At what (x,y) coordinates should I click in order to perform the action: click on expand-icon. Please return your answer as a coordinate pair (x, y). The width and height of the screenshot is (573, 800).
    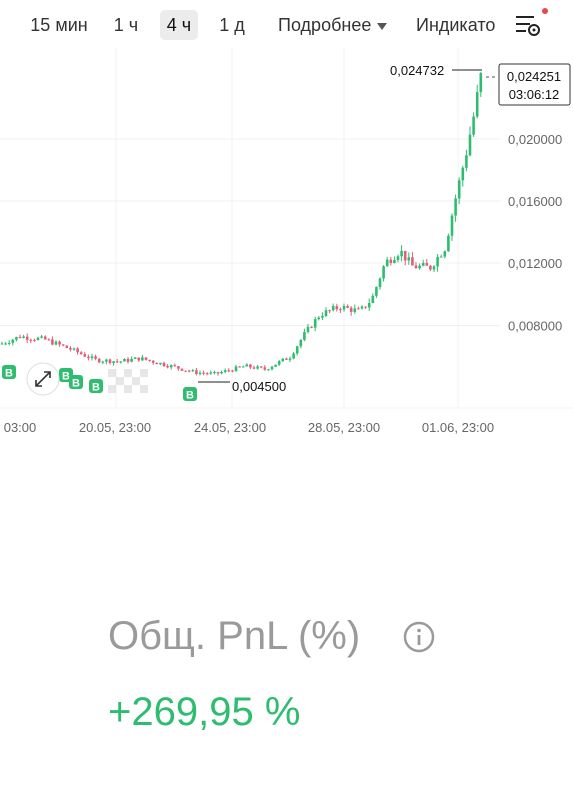
    Looking at the image, I should click on (43, 379).